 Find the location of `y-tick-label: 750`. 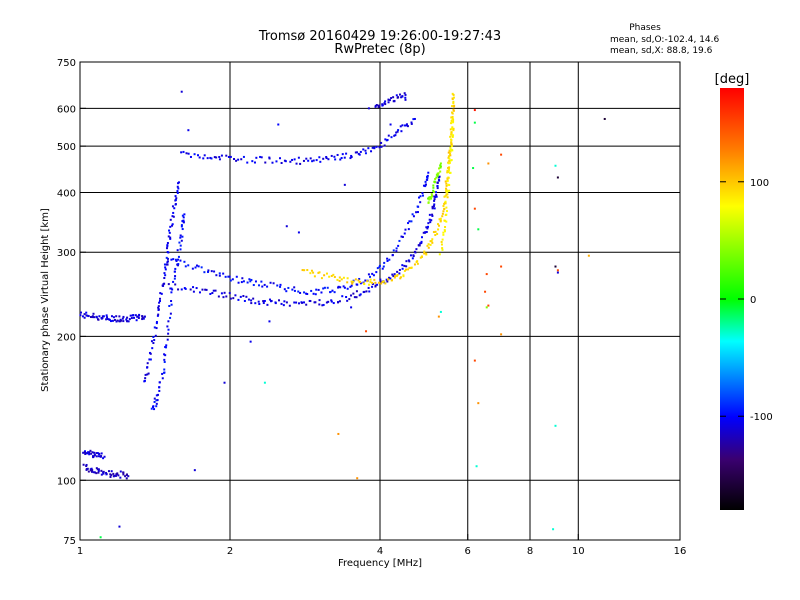

y-tick-label: 750 is located at coordinates (66, 63).